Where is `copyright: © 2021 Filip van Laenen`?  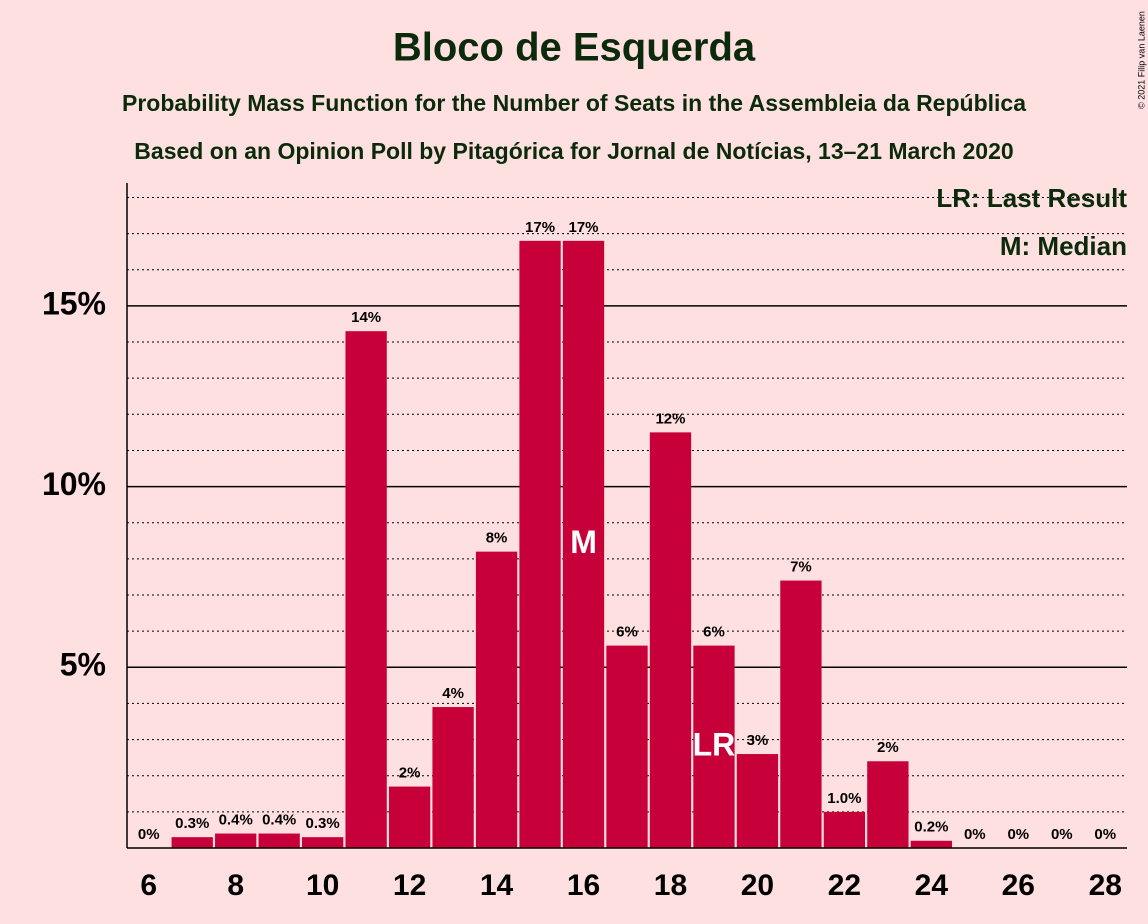
copyright: © 2021 Filip van Laenen is located at coordinates (1141, 60).